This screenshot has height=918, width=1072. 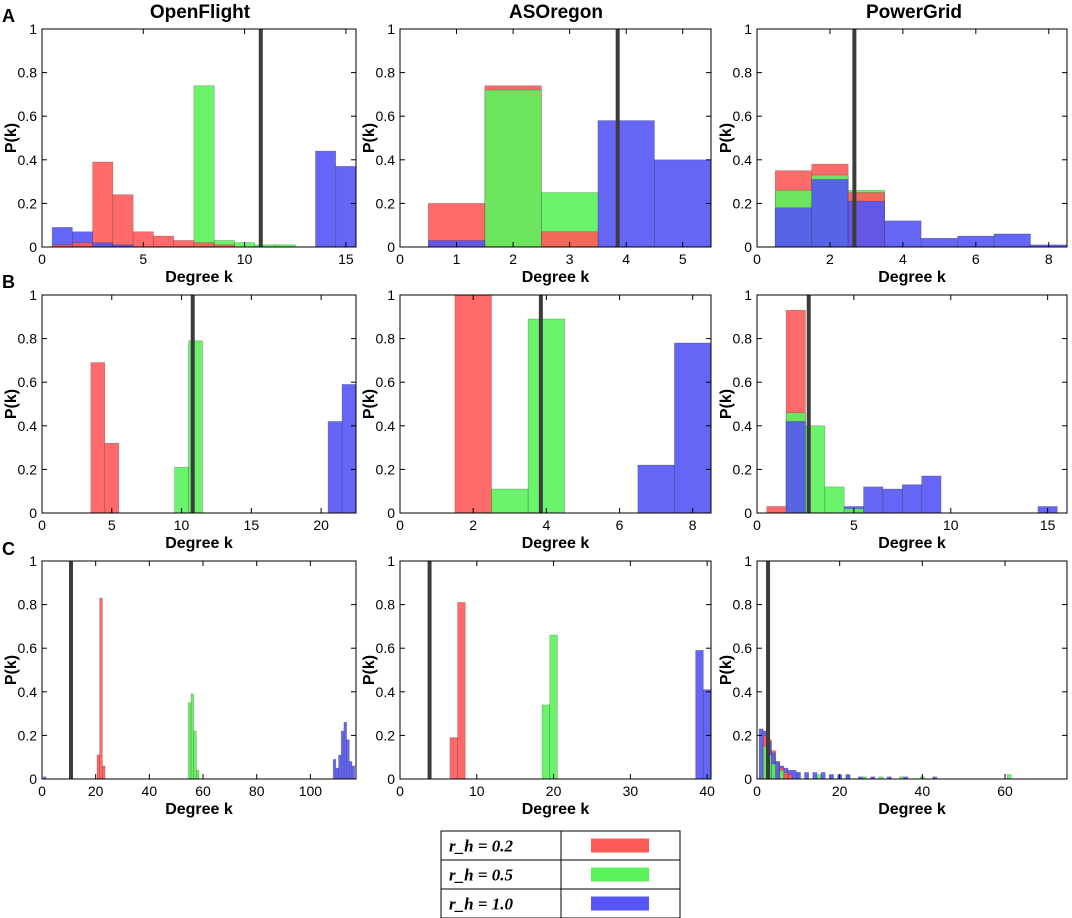 What do you see at coordinates (831, 777) in the screenshot?
I see `bar-r10-k18` at bounding box center [831, 777].